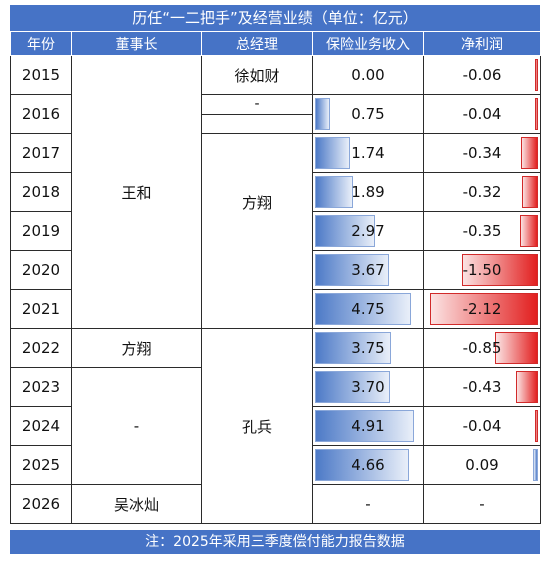 The width and height of the screenshot is (550, 562). I want to click on profit-cell: -1.50, so click(482, 270).